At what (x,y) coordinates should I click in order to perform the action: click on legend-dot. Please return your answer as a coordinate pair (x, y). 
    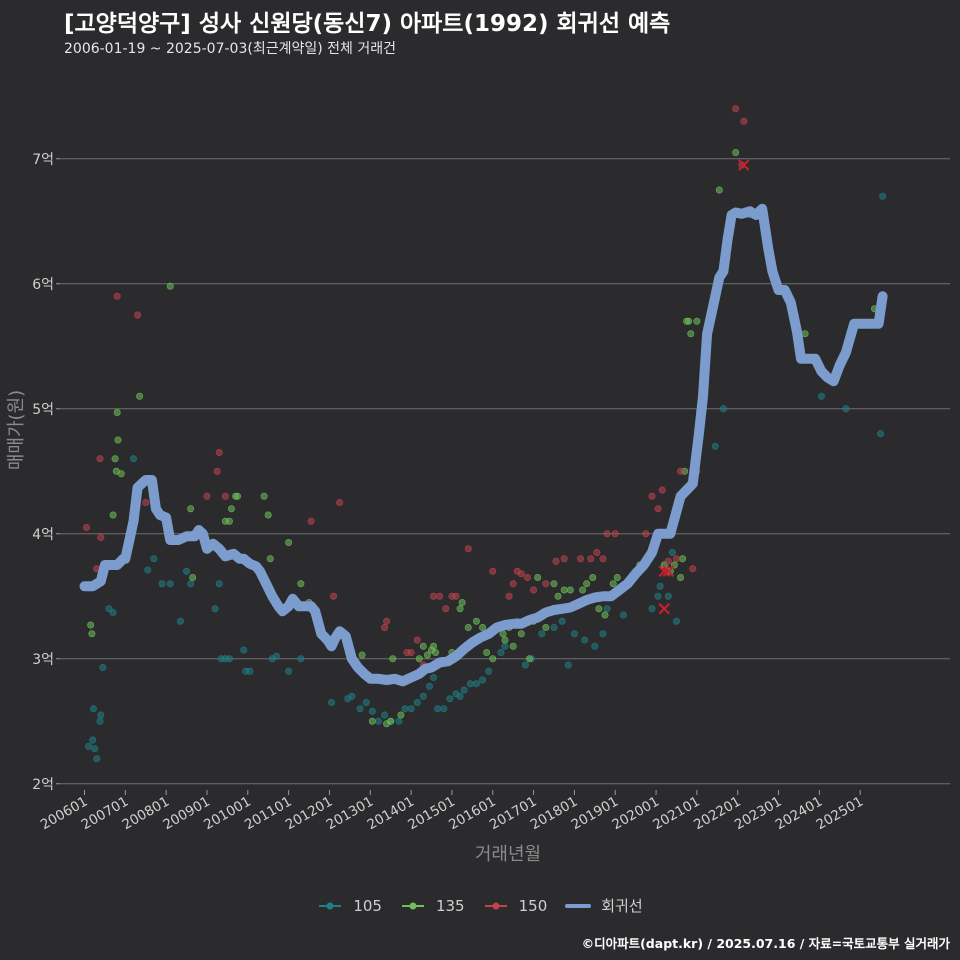
    Looking at the image, I should click on (413, 905).